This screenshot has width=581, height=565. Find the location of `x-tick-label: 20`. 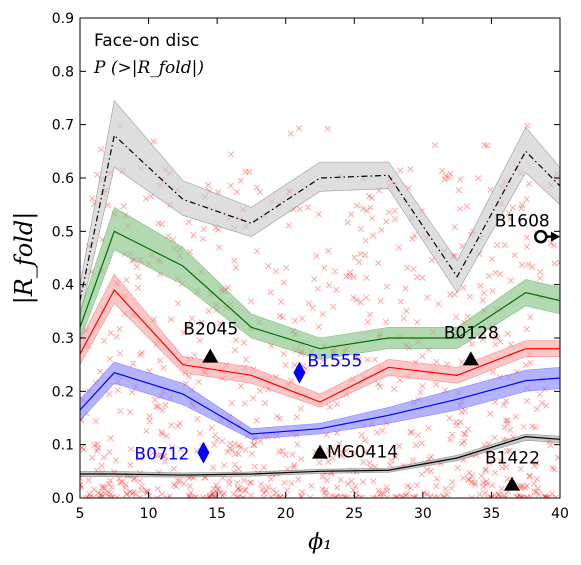

x-tick-label: 20 is located at coordinates (286, 514).